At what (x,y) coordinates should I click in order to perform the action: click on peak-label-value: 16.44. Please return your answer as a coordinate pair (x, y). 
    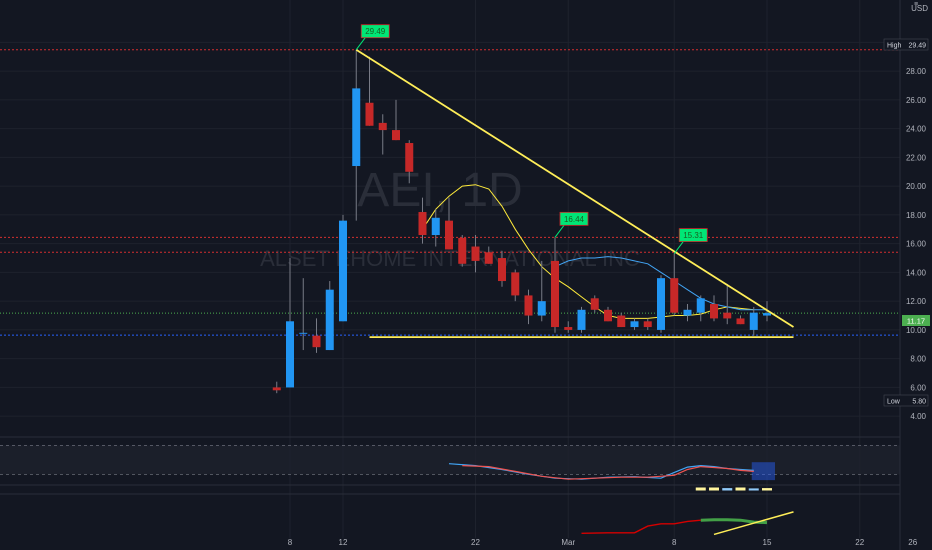
    Looking at the image, I should click on (574, 219).